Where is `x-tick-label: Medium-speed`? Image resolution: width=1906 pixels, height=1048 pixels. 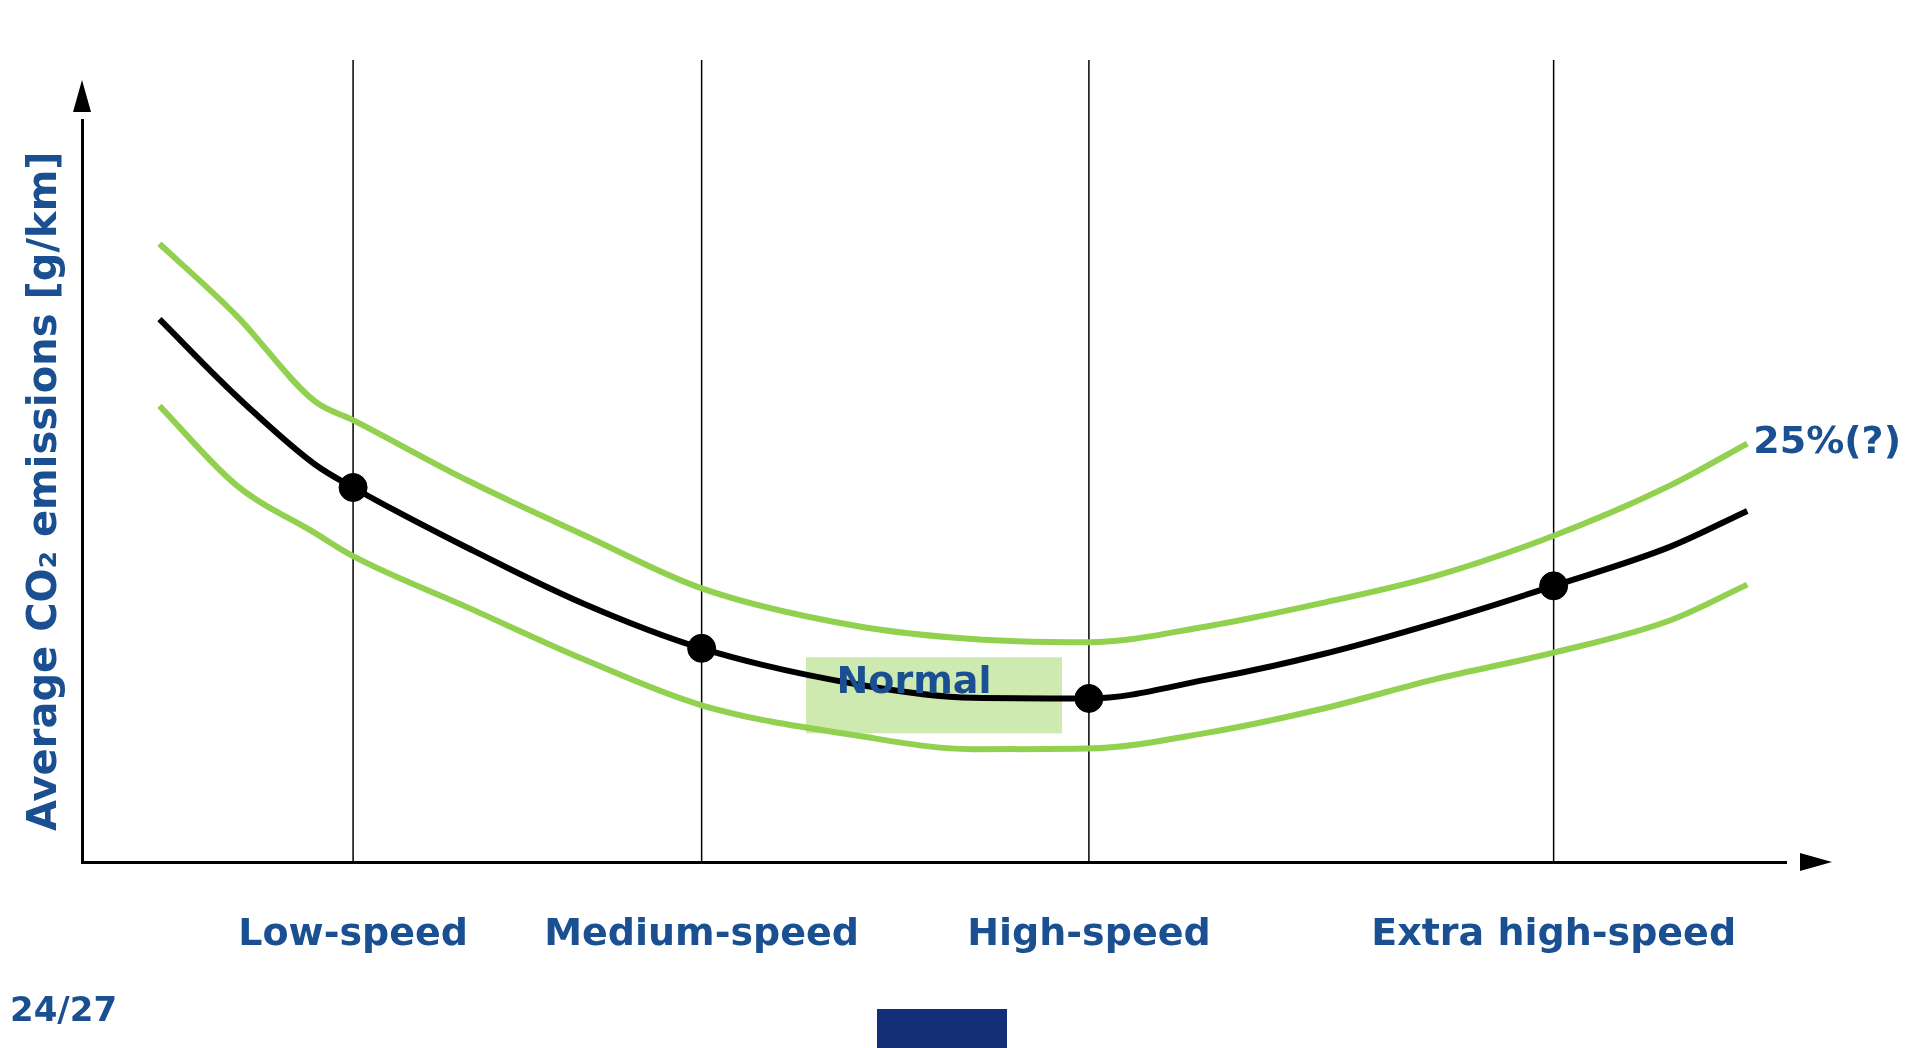
x-tick-label: Medium-speed is located at coordinates (702, 932).